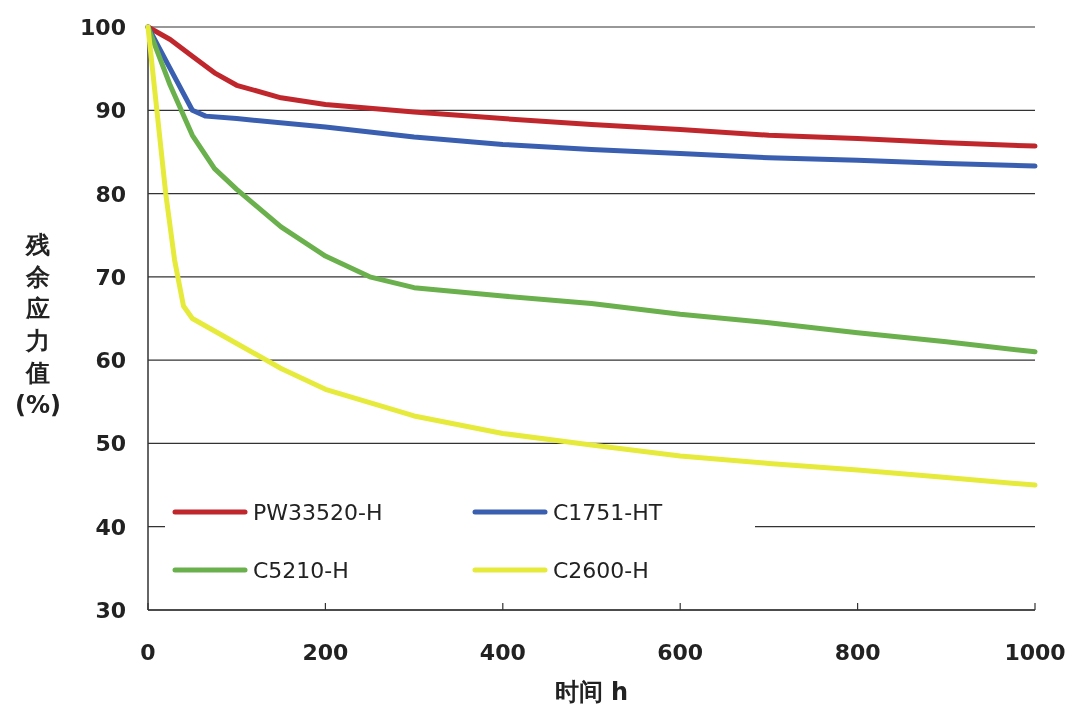 Image resolution: width=1076 pixels, height=710 pixels. What do you see at coordinates (591, 692) in the screenshot?
I see `x-axis-title: 时间 h` at bounding box center [591, 692].